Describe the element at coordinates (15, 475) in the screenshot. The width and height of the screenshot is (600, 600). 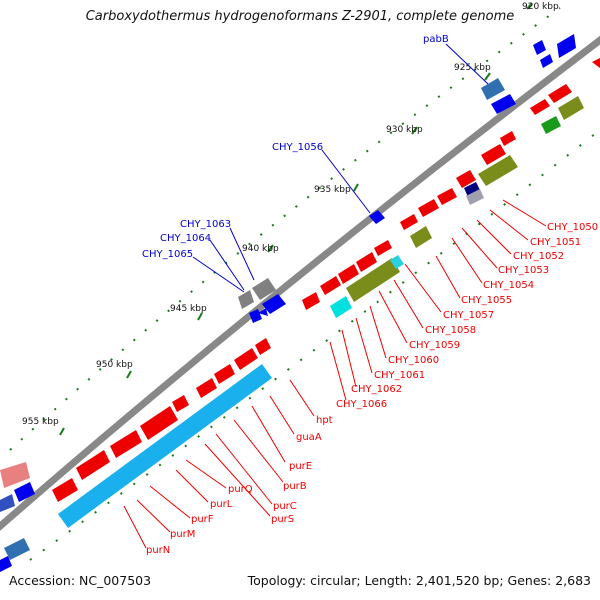
I see `gene-pink` at that location.